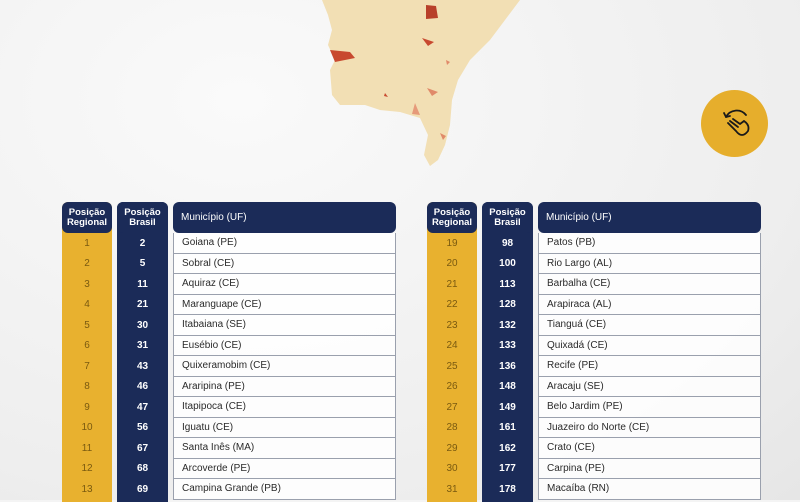 This screenshot has height=502, width=800. What do you see at coordinates (452, 346) in the screenshot?
I see `cell-regional: 24` at bounding box center [452, 346].